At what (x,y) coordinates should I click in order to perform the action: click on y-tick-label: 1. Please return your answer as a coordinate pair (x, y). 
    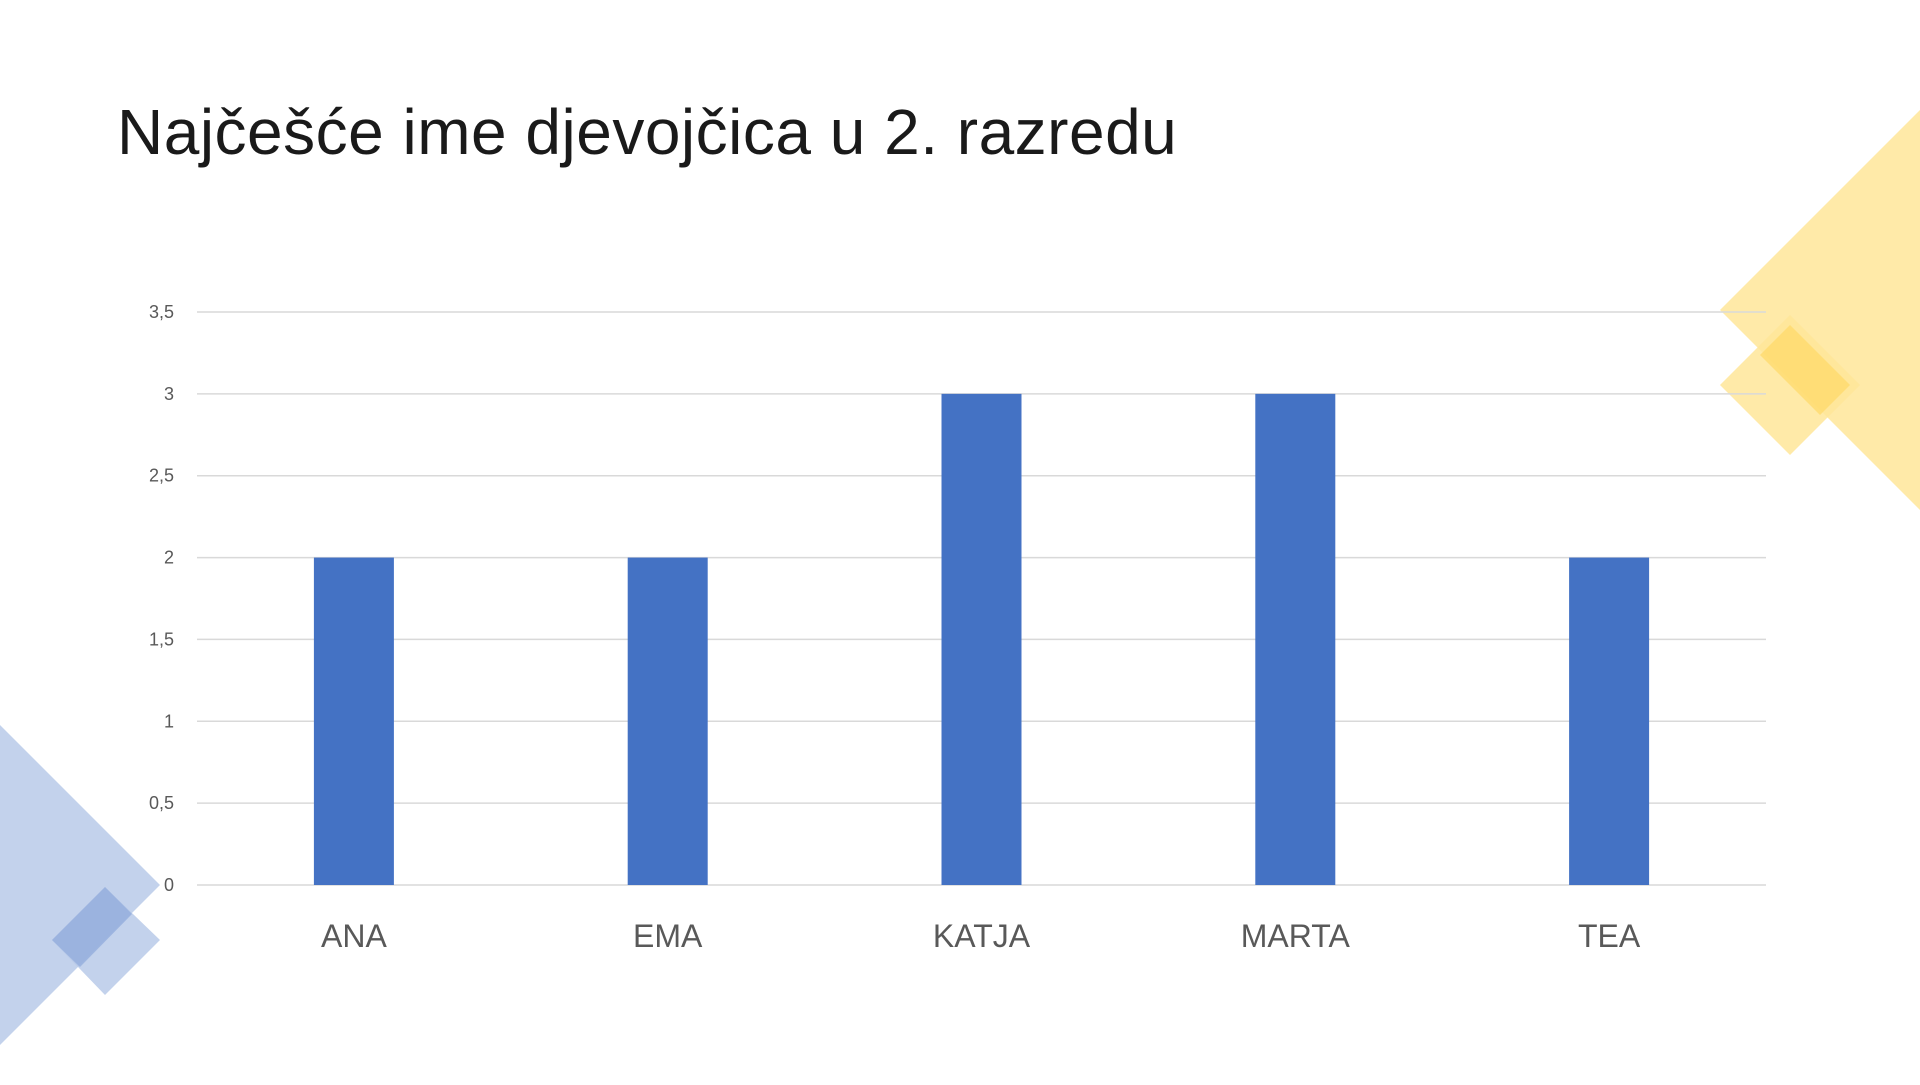
    Looking at the image, I should click on (169, 721).